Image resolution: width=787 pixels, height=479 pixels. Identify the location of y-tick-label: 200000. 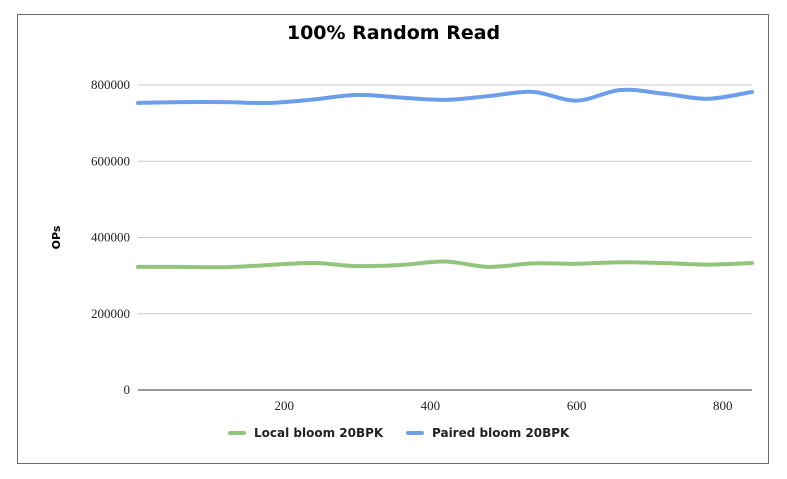
(110, 313).